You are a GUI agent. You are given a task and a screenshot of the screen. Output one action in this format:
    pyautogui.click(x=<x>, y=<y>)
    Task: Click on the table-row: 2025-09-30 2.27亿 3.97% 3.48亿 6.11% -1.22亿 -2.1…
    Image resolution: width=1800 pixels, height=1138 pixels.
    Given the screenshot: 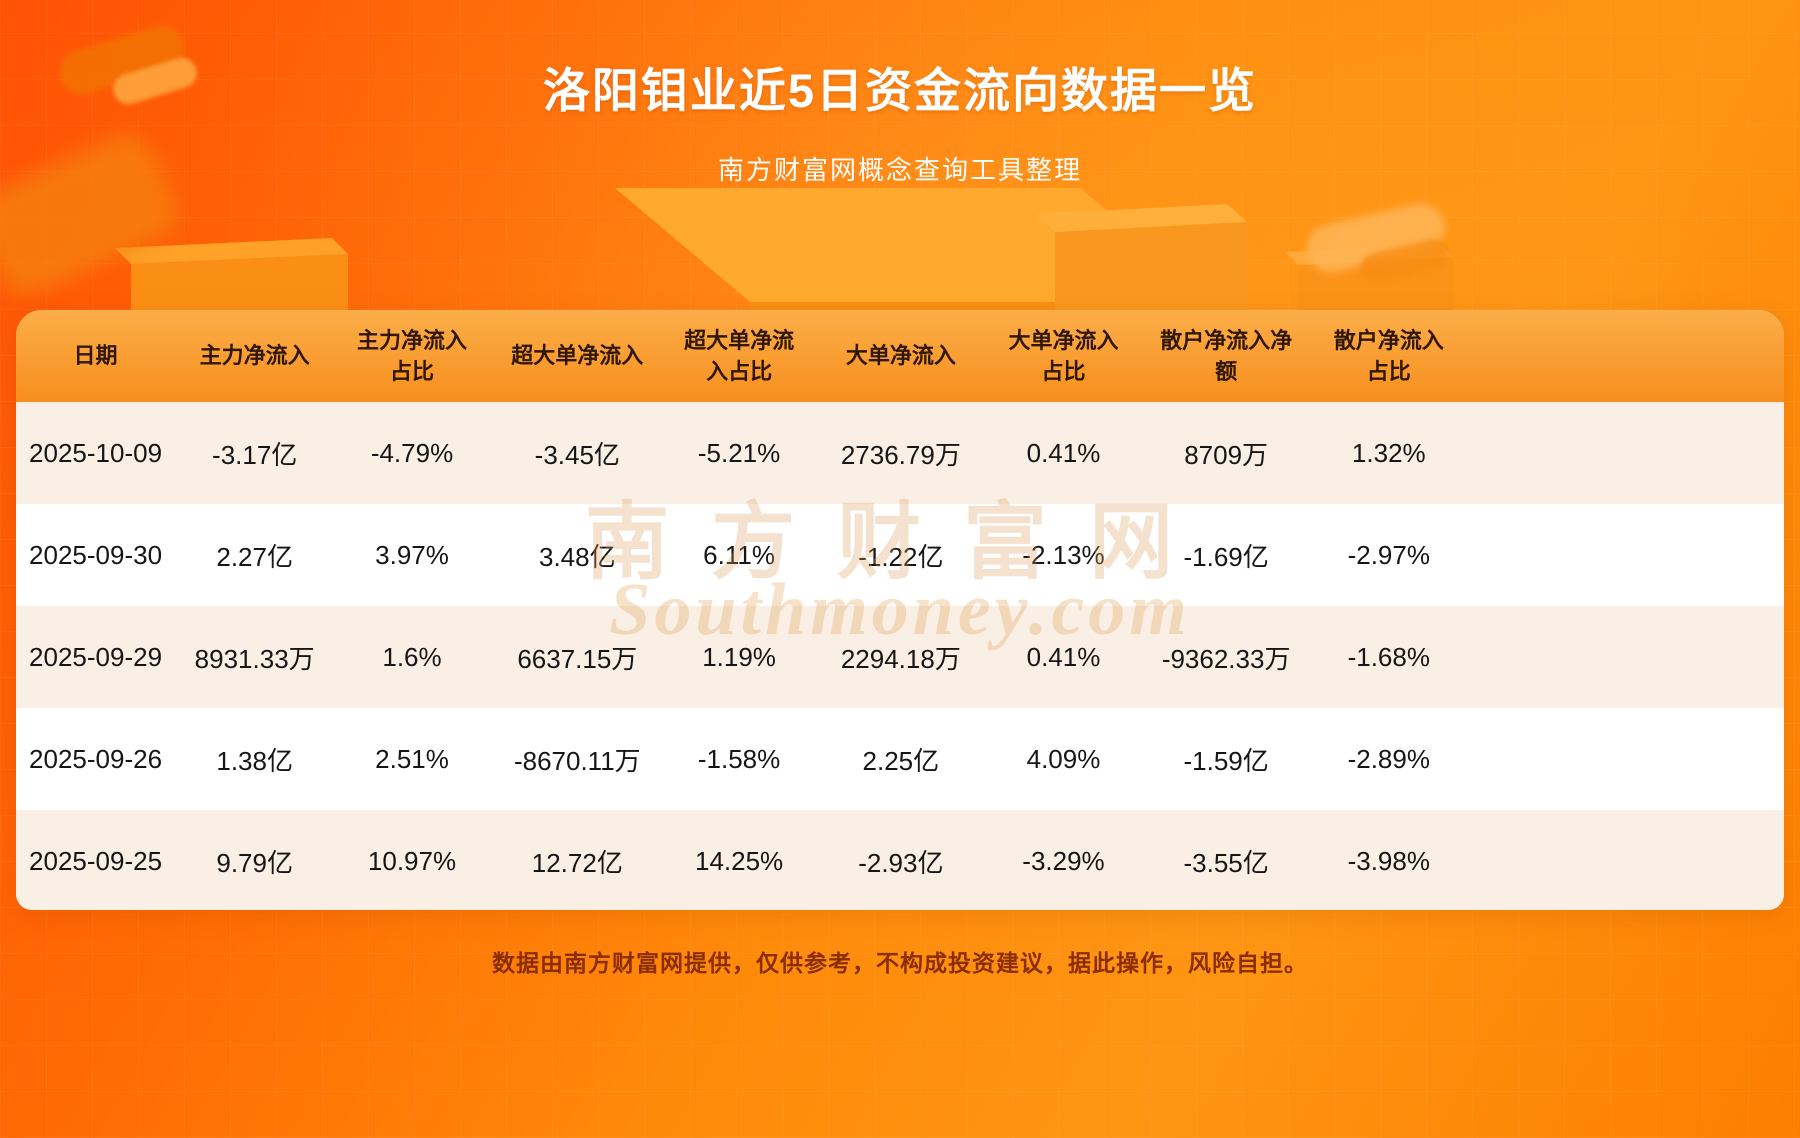 What is the action you would take?
    pyautogui.click(x=900, y=555)
    